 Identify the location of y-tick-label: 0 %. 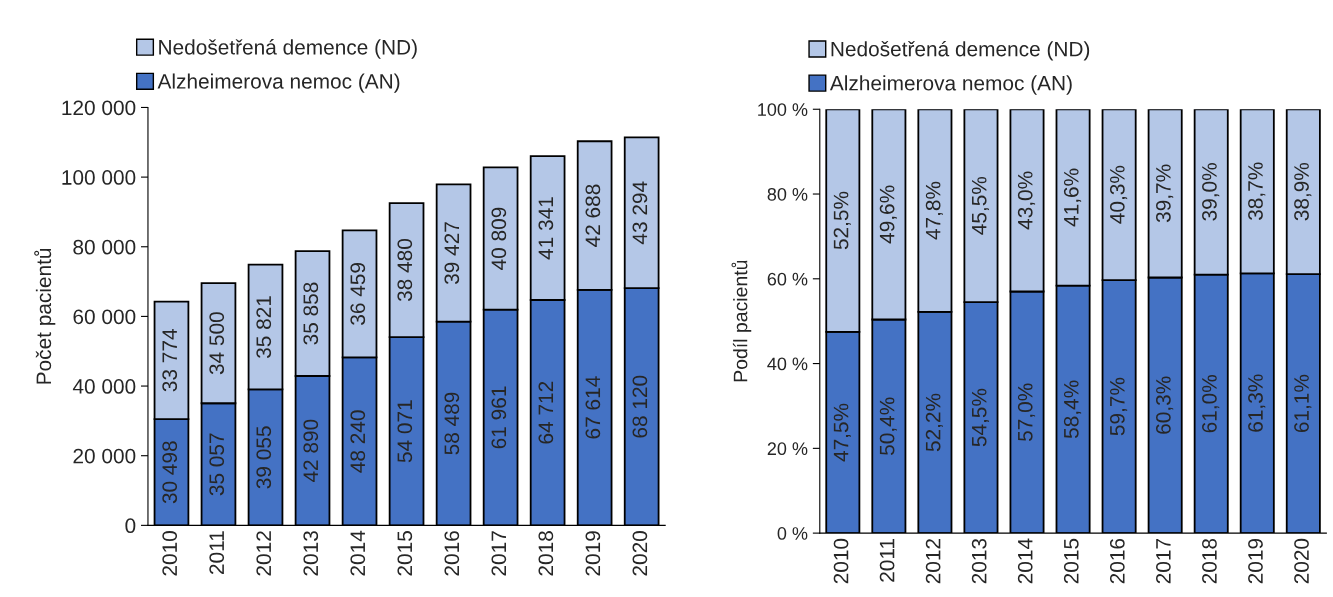
(792, 533).